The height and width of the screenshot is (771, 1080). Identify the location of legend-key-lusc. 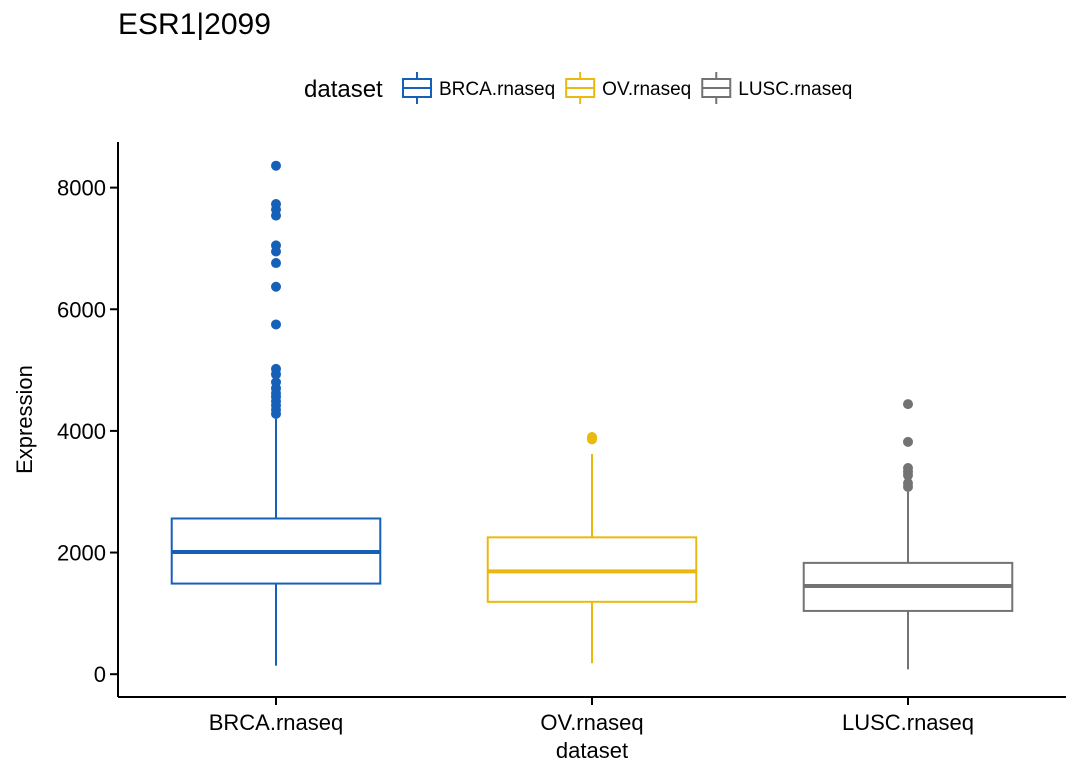
(716, 88).